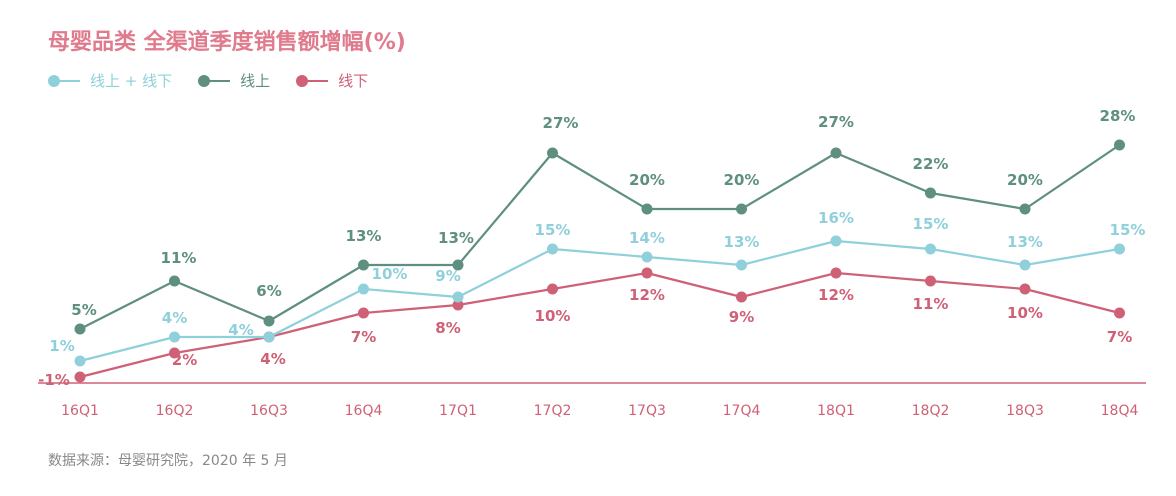 The height and width of the screenshot is (496, 1176). I want to click on source-note: 数据来源：母婴研究院，2020 年 5 月, so click(168, 461).